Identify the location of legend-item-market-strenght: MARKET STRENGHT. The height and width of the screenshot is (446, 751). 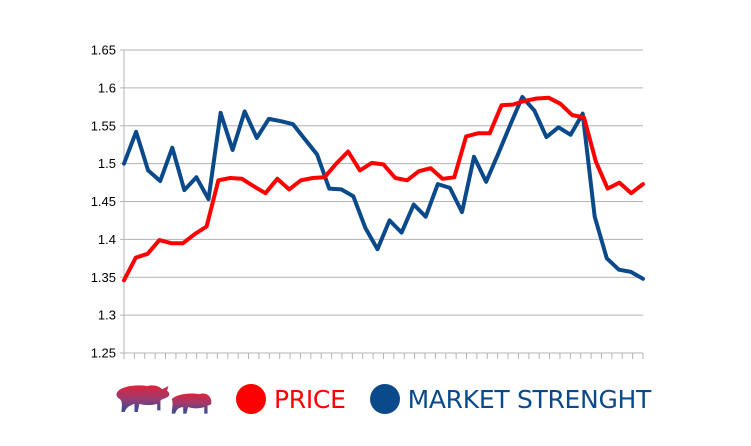
(510, 399).